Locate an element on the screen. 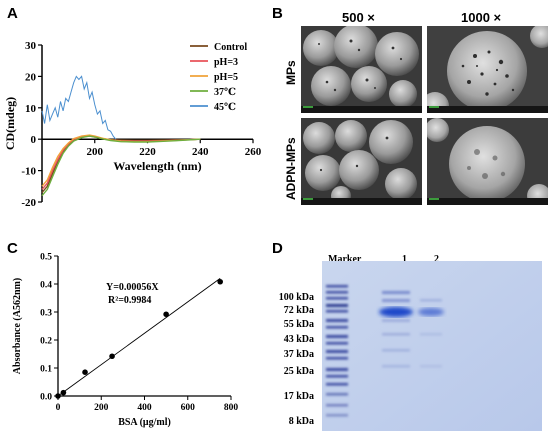 The image size is (550, 431). sem-row-label-adpn-mps: ADPN-MPs is located at coordinates (291, 168).